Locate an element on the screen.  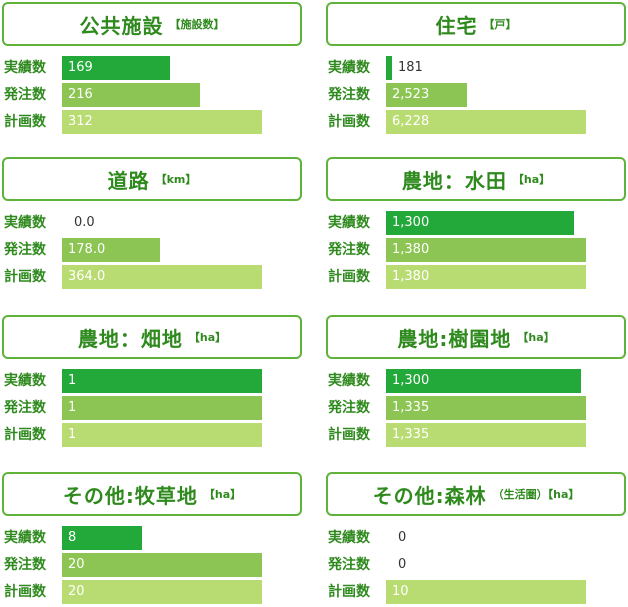
chart-panel-3: 農地：水田 【ha】 実績数 1,300 発注数 1,380 計画数 1,380 is located at coordinates (476, 224).